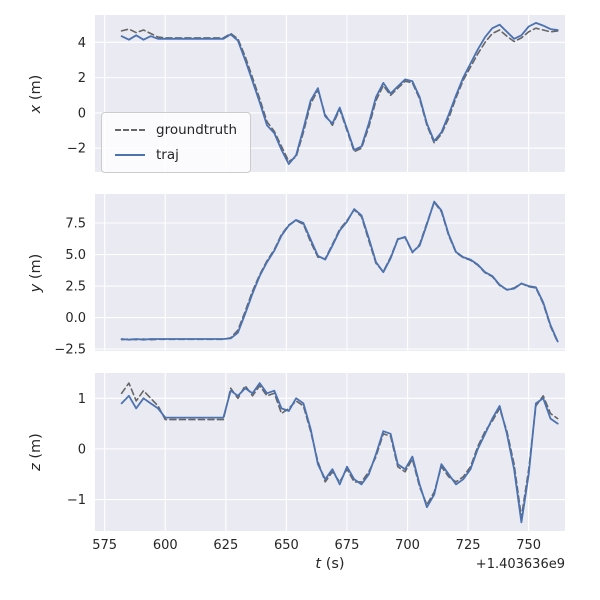 The width and height of the screenshot is (600, 600). What do you see at coordinates (528, 545) in the screenshot?
I see `x-tick-label: 750` at bounding box center [528, 545].